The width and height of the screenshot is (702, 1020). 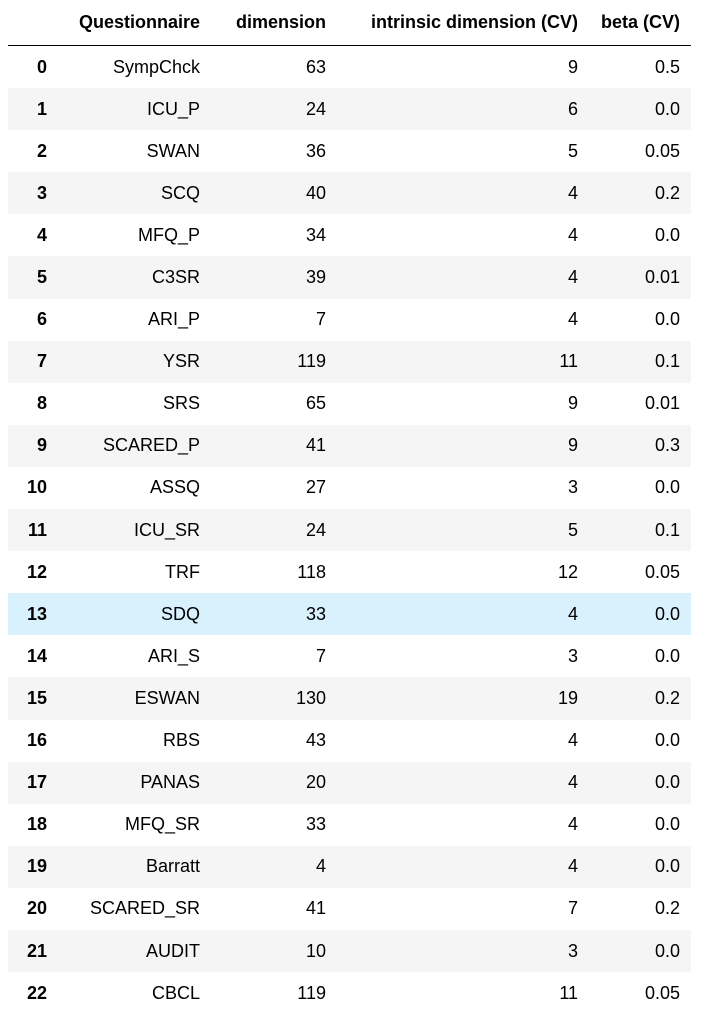 I want to click on cell-questionnaire: Barratt, so click(x=172, y=866).